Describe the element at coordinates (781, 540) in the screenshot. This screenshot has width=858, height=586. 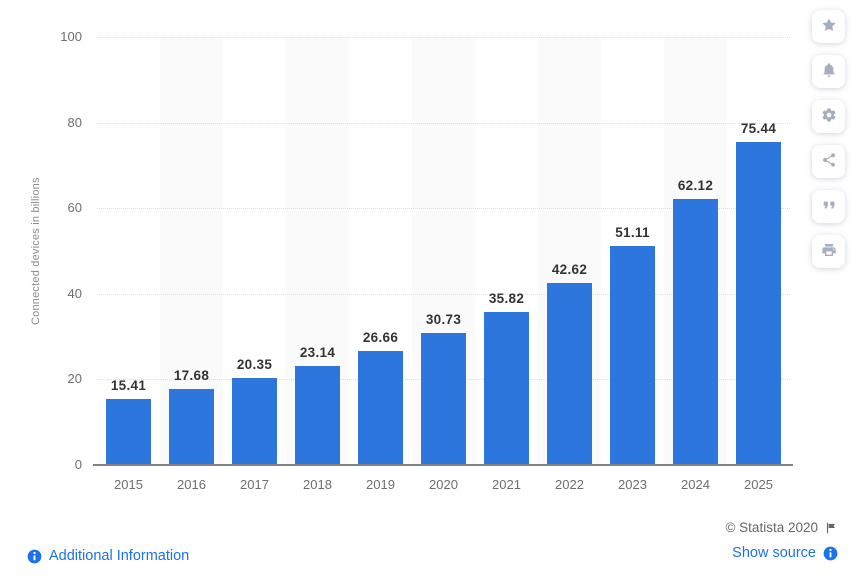
I see `footer-right: © Statista 2020 Show source` at that location.